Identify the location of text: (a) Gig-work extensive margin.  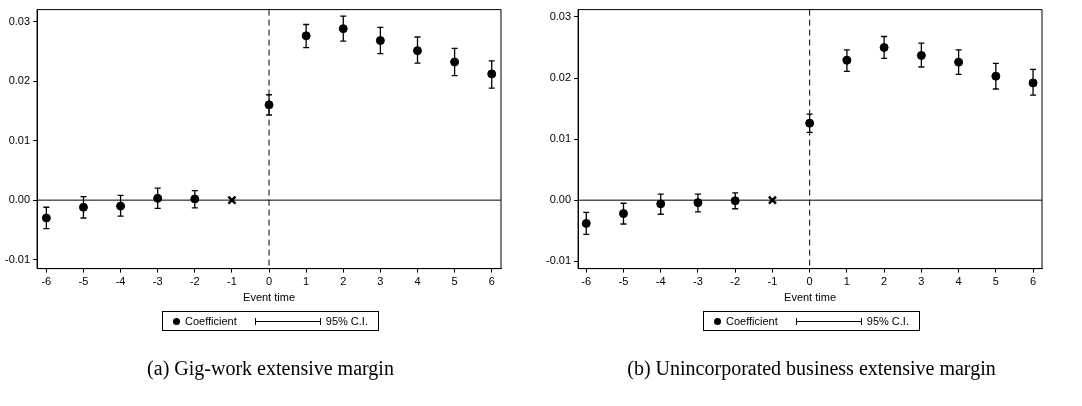
(270, 368).